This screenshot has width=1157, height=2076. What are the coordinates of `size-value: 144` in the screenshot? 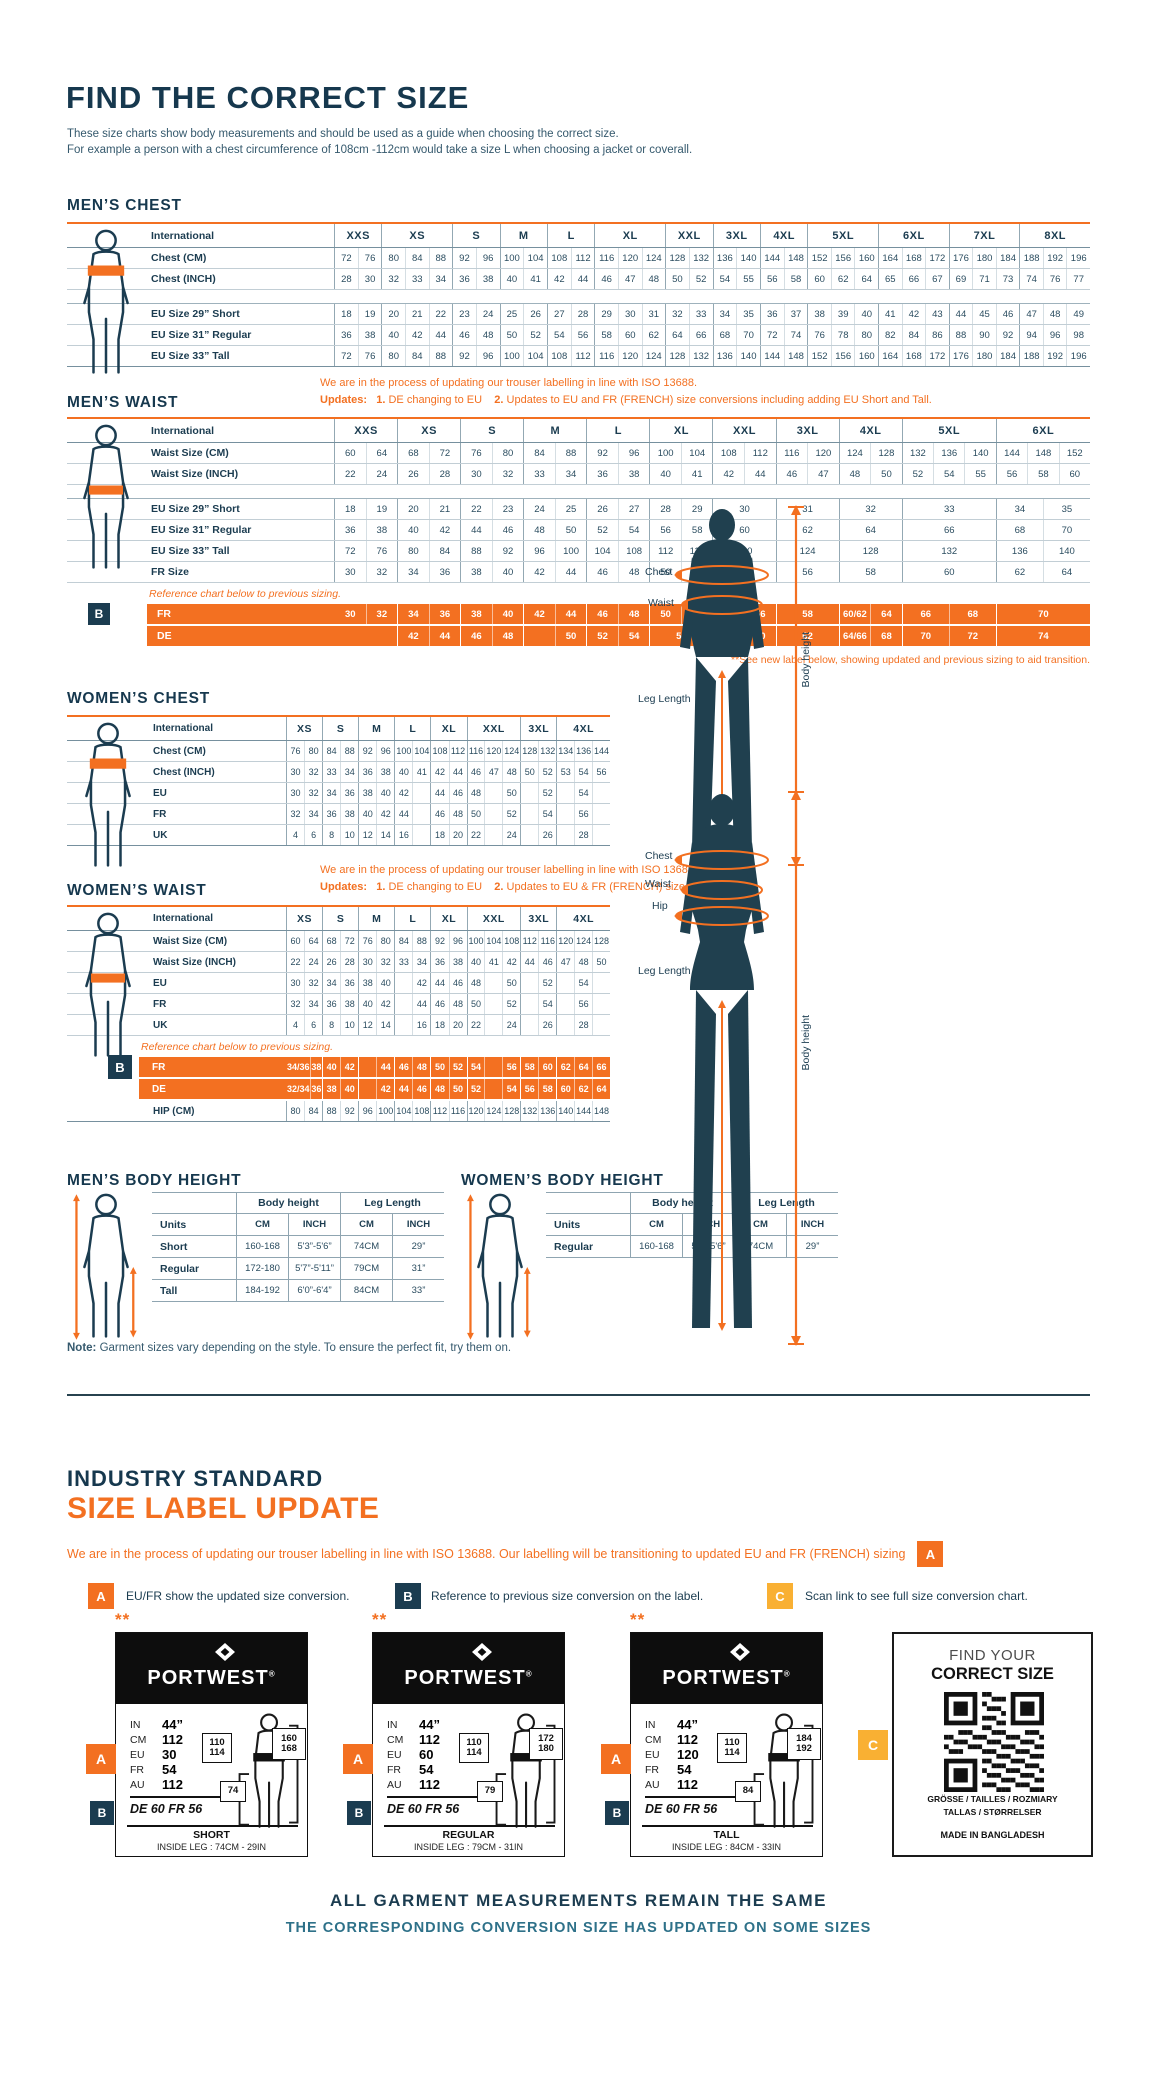 It's located at (583, 1111).